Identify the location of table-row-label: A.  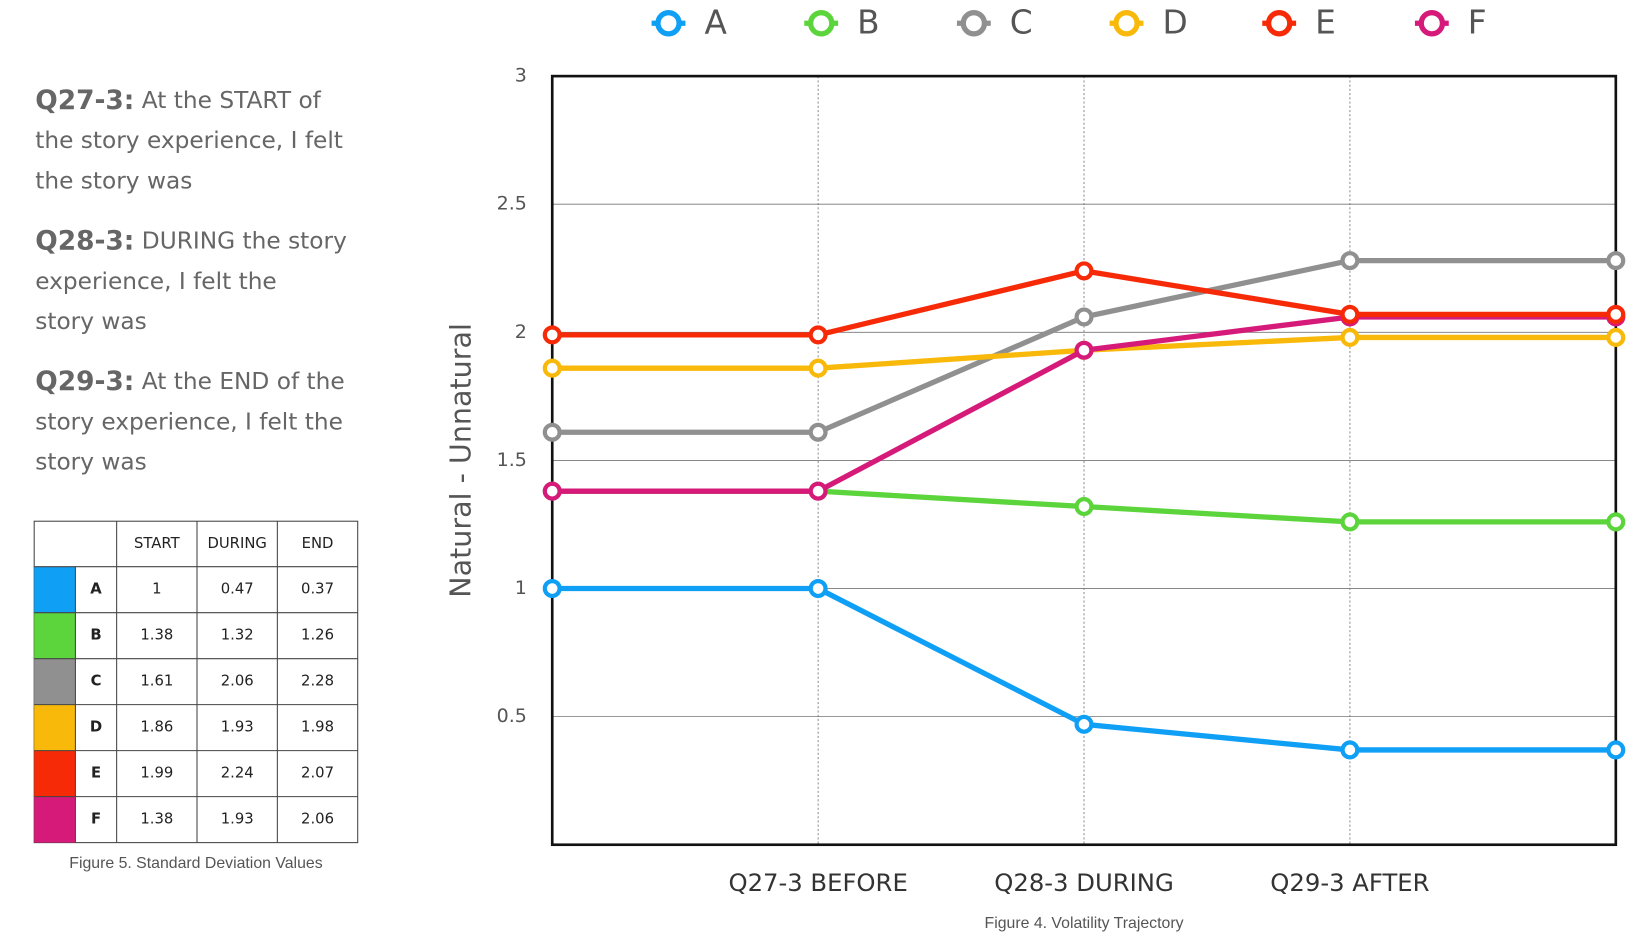
(96, 589).